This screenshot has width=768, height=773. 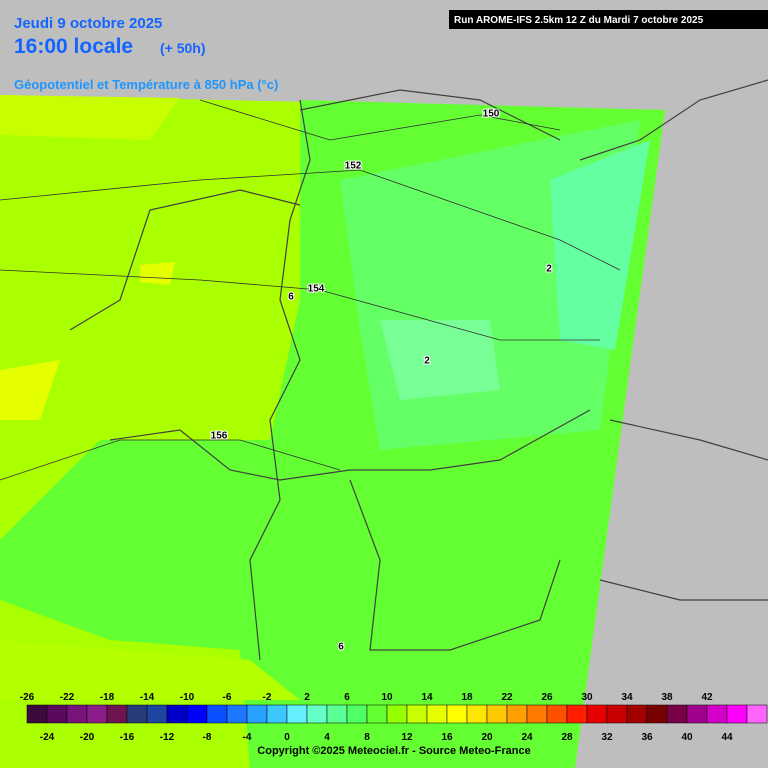 I want to click on scale-label: 36, so click(x=647, y=737).